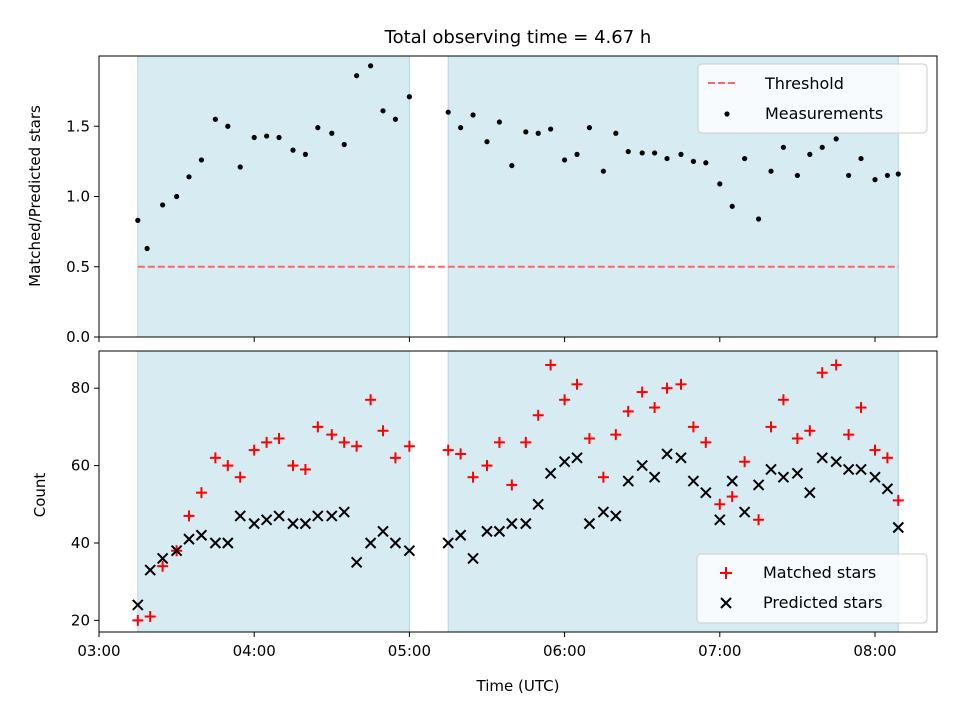 This screenshot has width=960, height=720. What do you see at coordinates (254, 651) in the screenshot?
I see `count-x-tick-label: 04:00` at bounding box center [254, 651].